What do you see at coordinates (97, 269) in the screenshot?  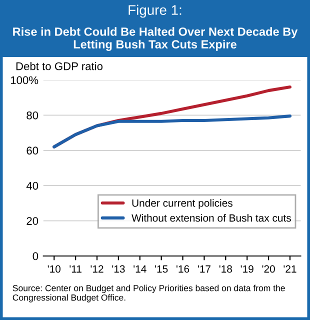 I see `x-tick-label: '12` at bounding box center [97, 269].